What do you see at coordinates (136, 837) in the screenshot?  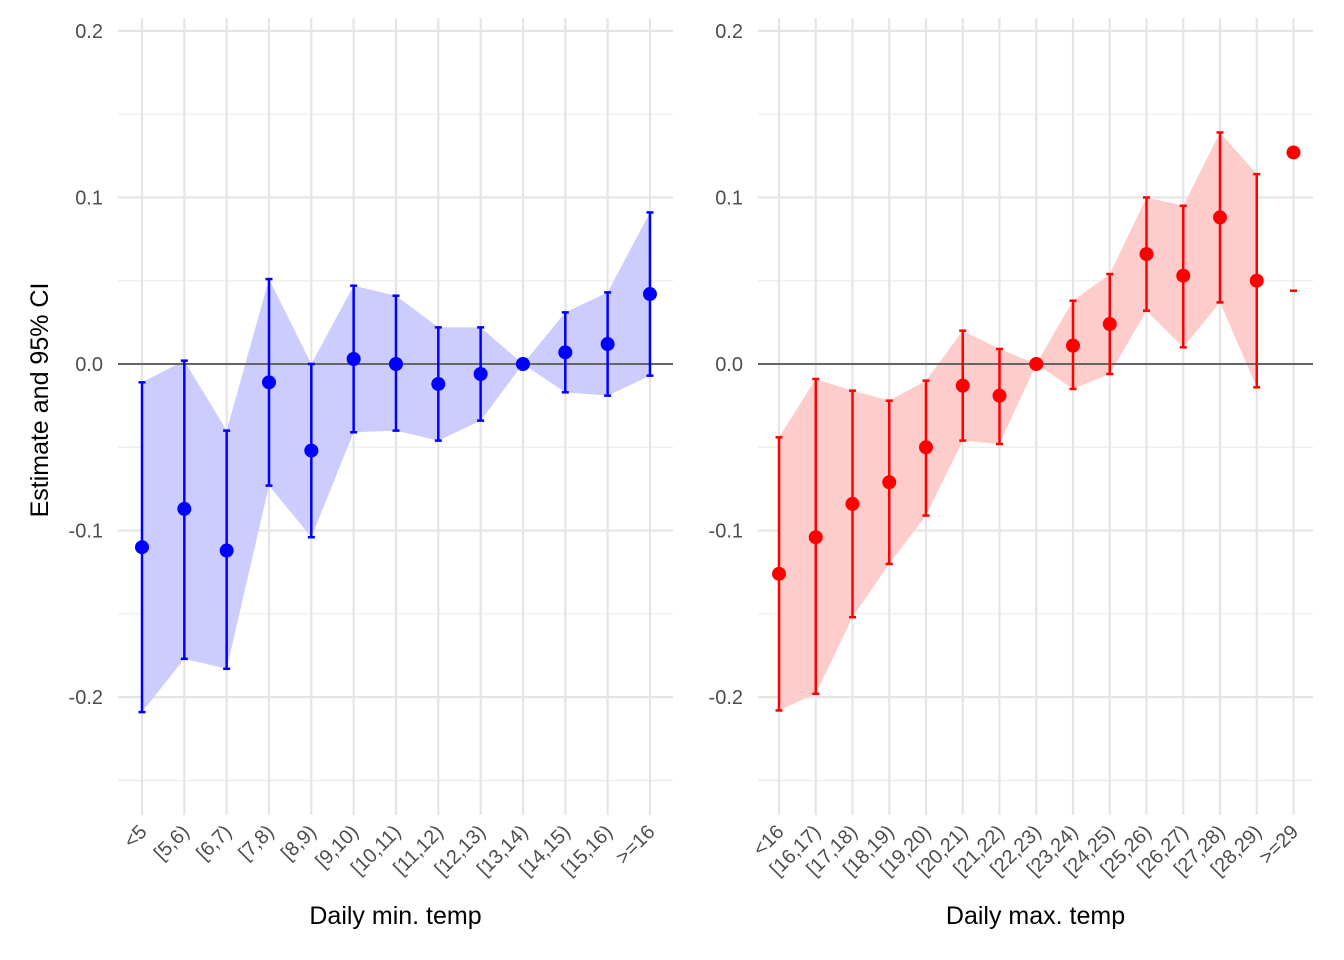 I see `x-tick-label: <5` at bounding box center [136, 837].